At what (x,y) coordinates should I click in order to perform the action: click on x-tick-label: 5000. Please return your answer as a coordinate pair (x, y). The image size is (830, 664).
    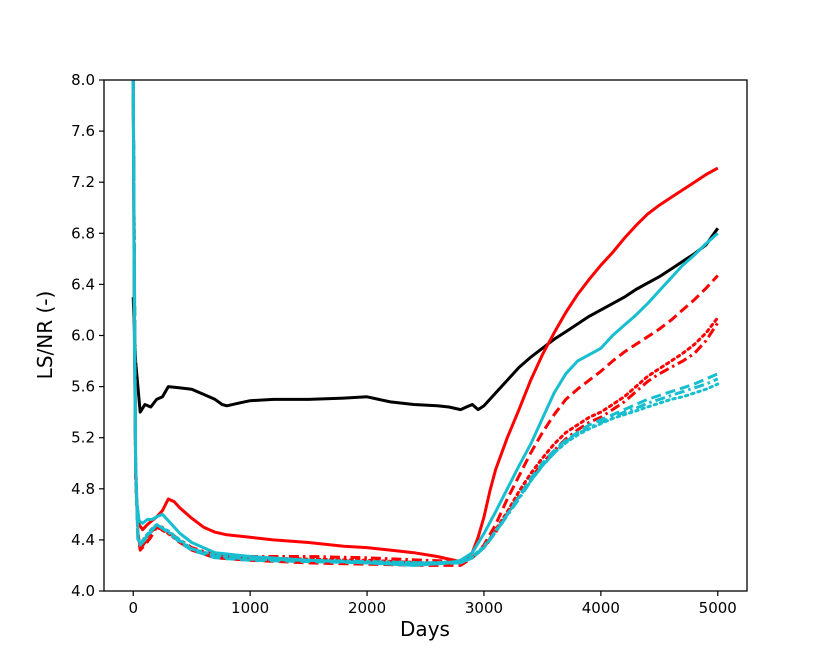
    Looking at the image, I should click on (718, 608).